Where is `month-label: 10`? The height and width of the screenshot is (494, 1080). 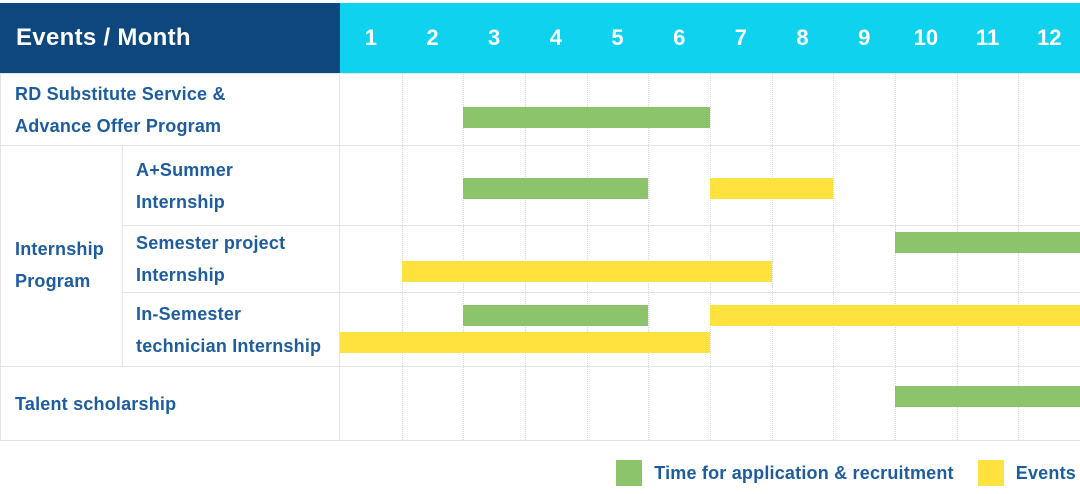
month-label: 10 is located at coordinates (926, 37).